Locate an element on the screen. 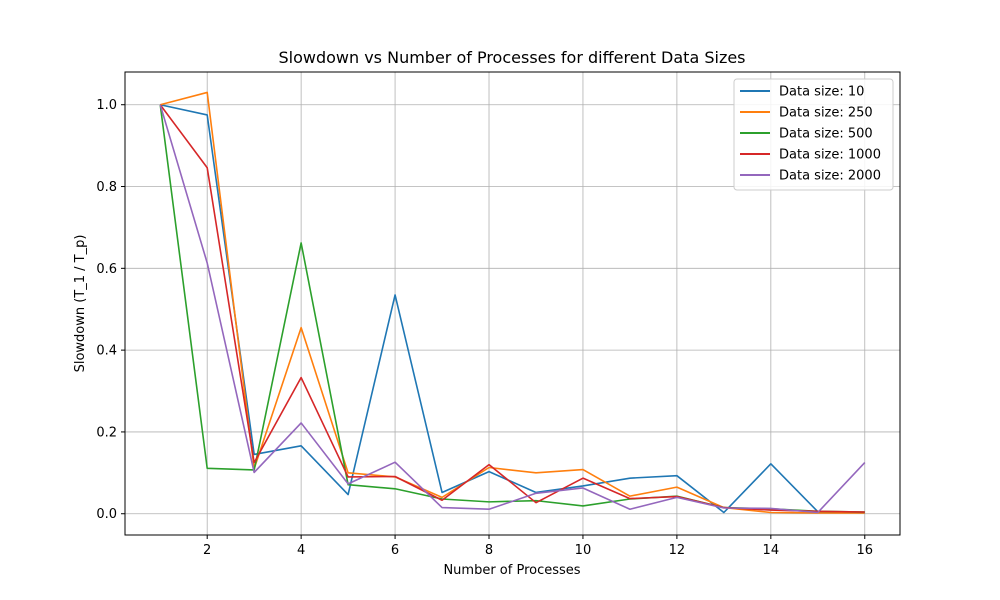 The width and height of the screenshot is (1000, 600). legend-label: Data size: 500 is located at coordinates (826, 134).